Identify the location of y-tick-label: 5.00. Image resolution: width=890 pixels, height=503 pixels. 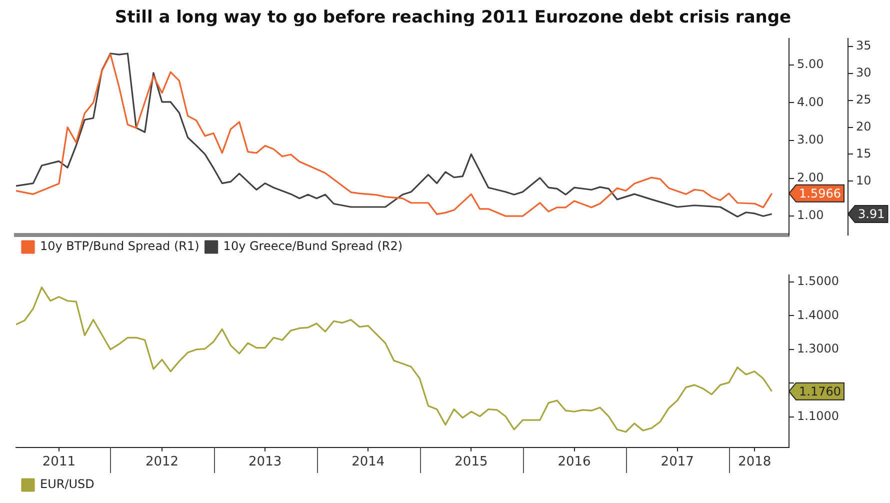
(810, 63).